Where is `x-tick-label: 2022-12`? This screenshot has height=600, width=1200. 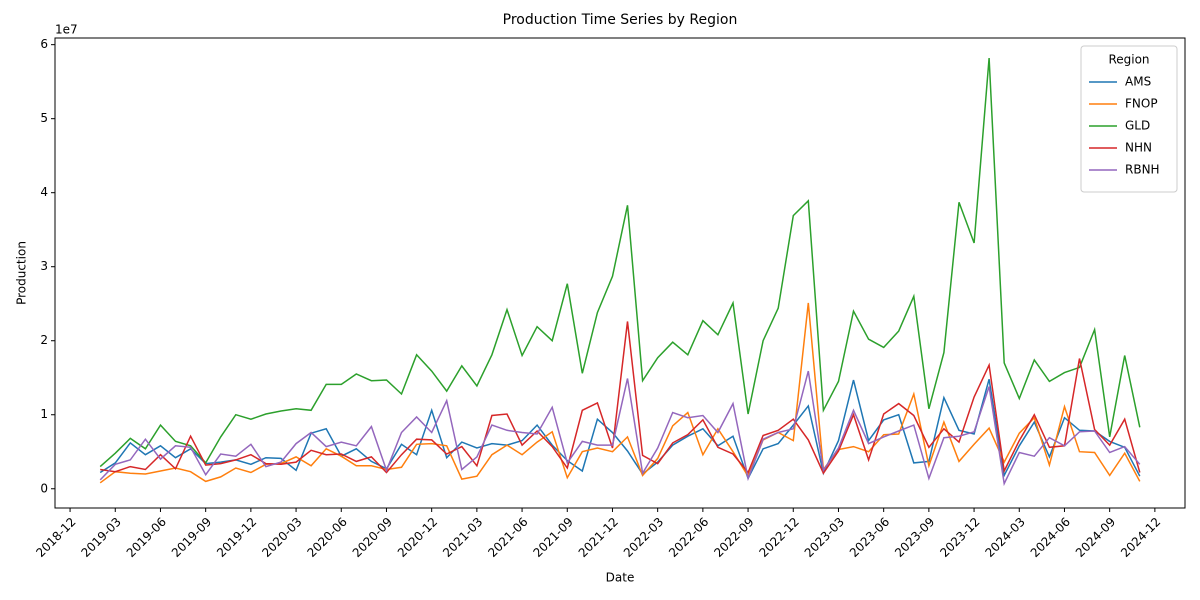 x-tick-label: 2022-12 is located at coordinates (779, 537).